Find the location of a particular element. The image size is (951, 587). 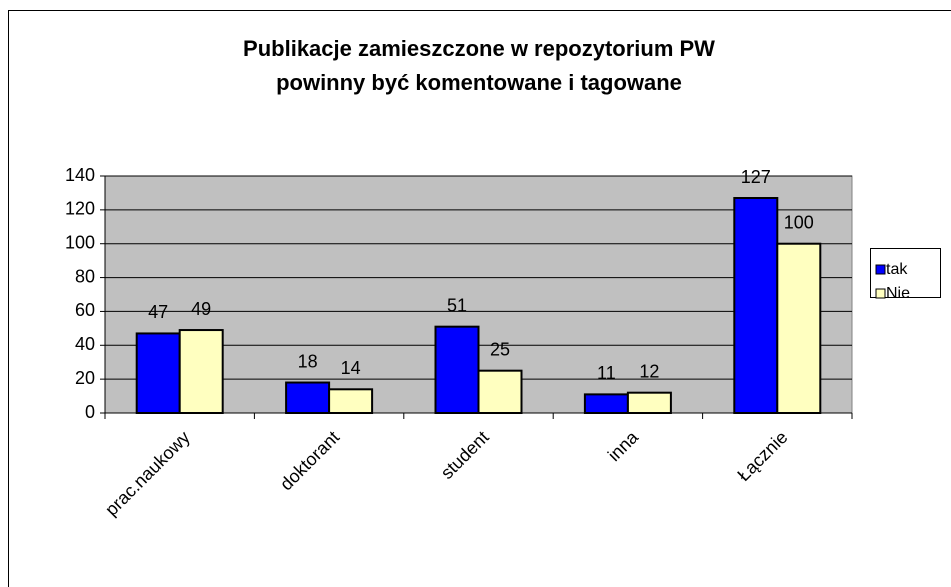

chart-title: powinny być komentowane i tagowane is located at coordinates (479, 82).